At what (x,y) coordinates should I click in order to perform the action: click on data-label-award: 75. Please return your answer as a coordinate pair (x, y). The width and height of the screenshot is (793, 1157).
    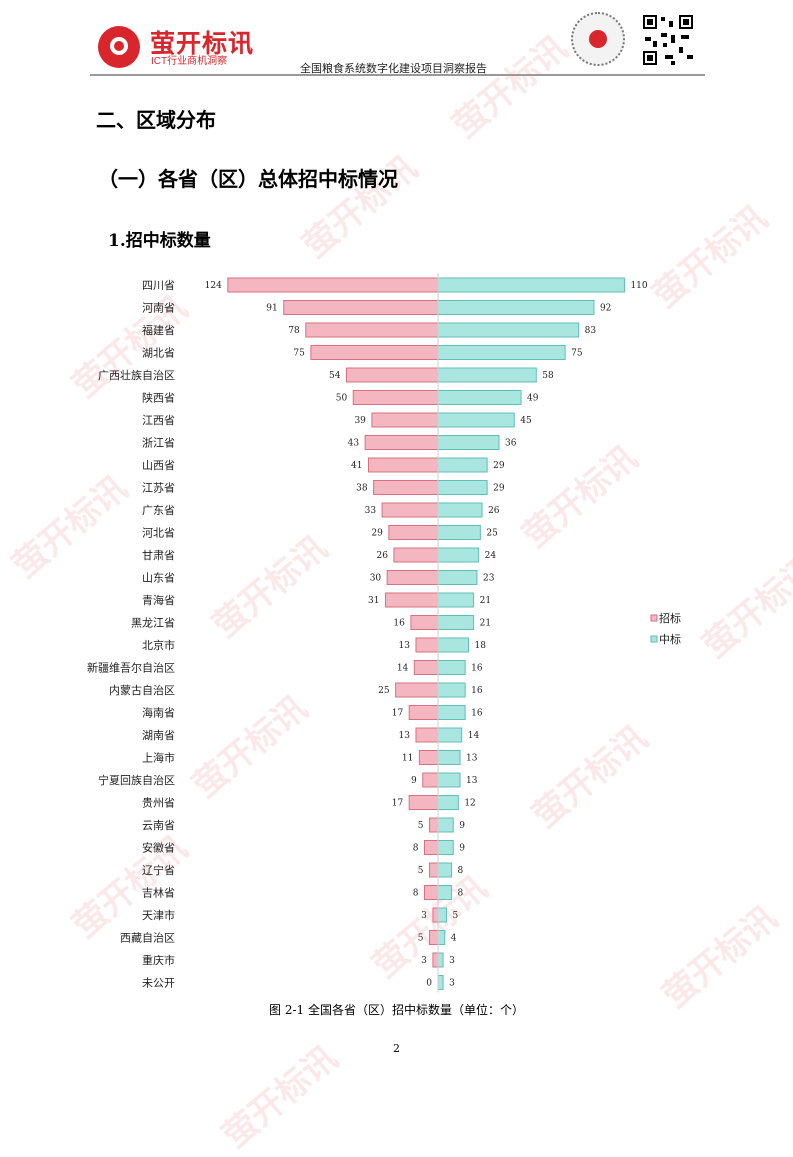
    Looking at the image, I should click on (577, 354).